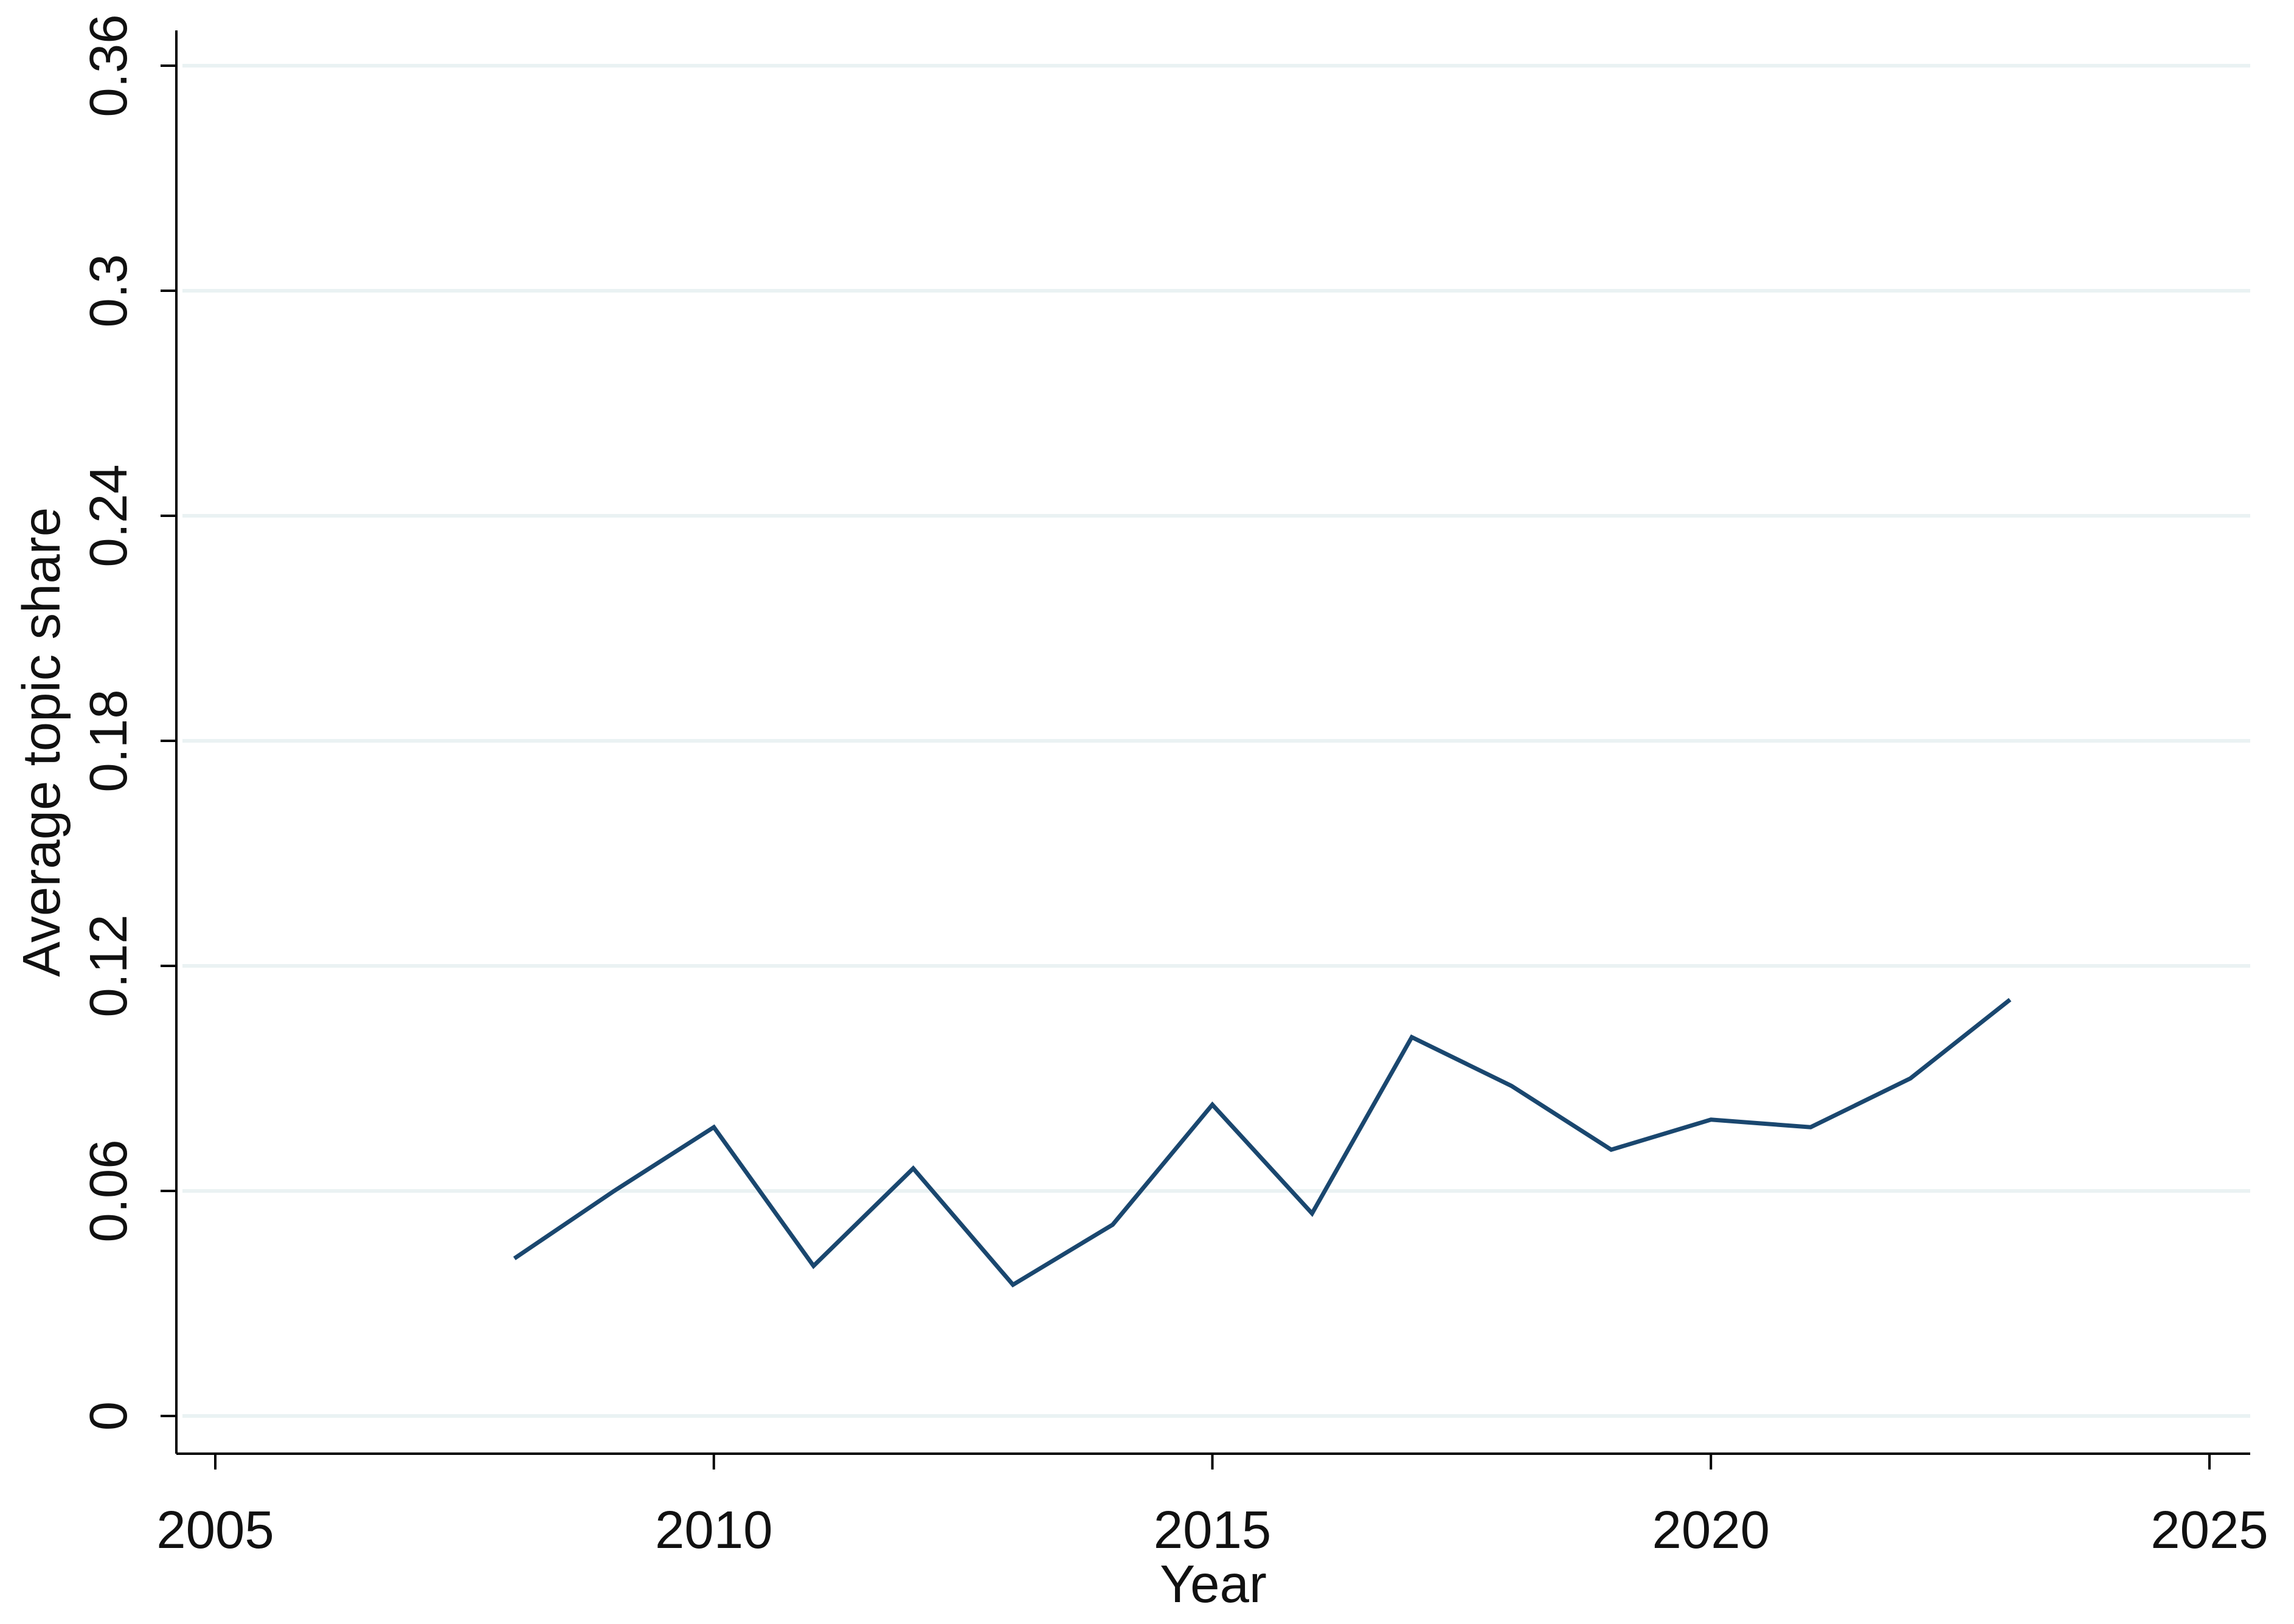  I want to click on x-tick-label: 2020, so click(1711, 1530).